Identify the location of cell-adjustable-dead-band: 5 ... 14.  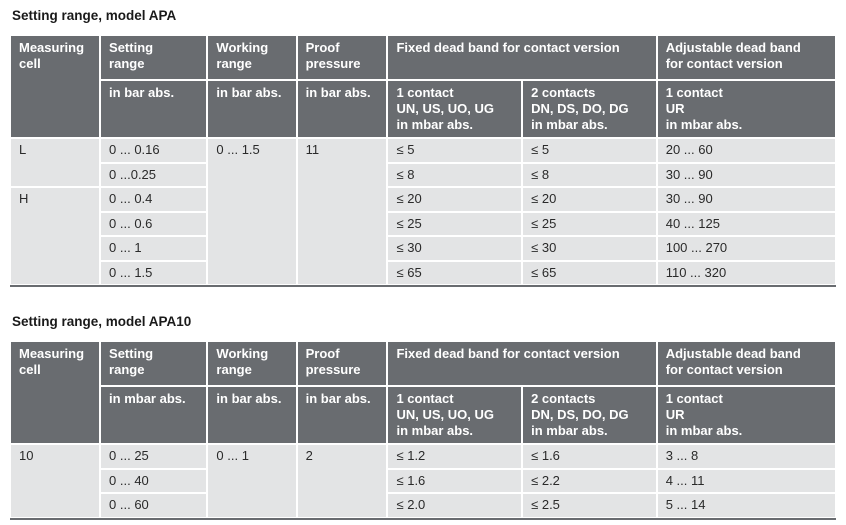
(746, 505).